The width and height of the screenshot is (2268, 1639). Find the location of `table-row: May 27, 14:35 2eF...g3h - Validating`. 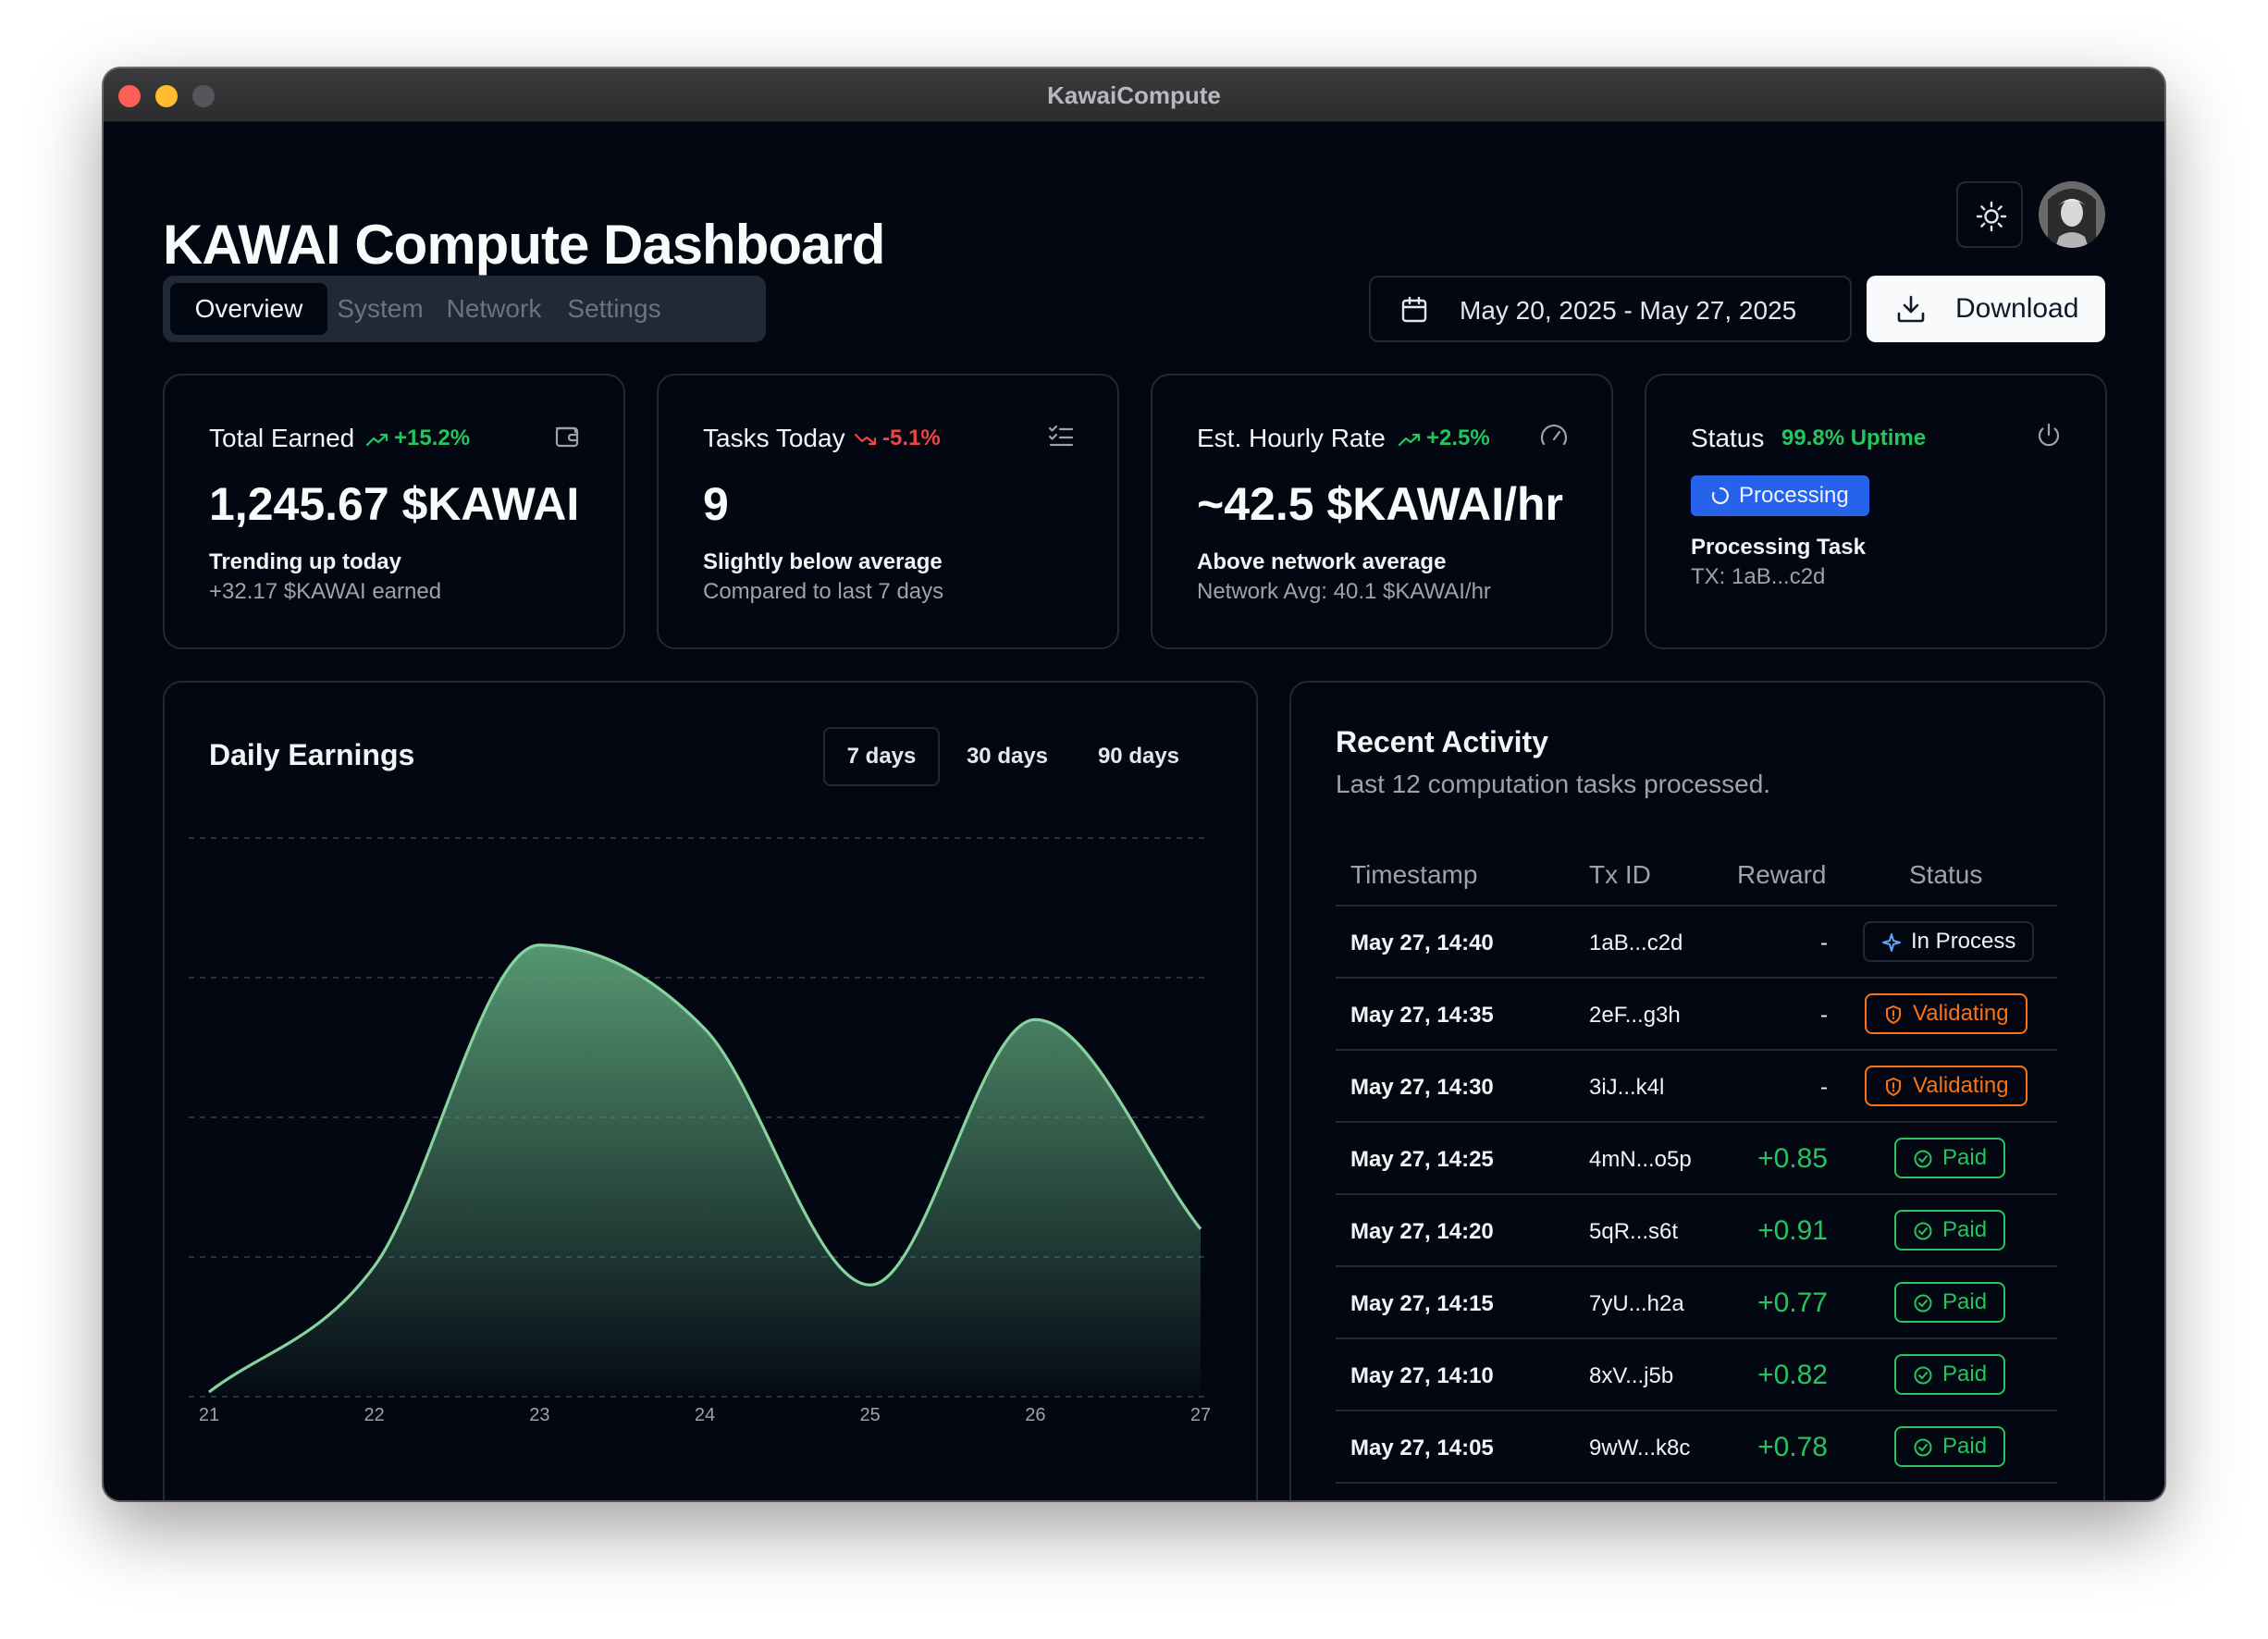

table-row: May 27, 14:35 2eF...g3h - Validating is located at coordinates (1696, 1015).